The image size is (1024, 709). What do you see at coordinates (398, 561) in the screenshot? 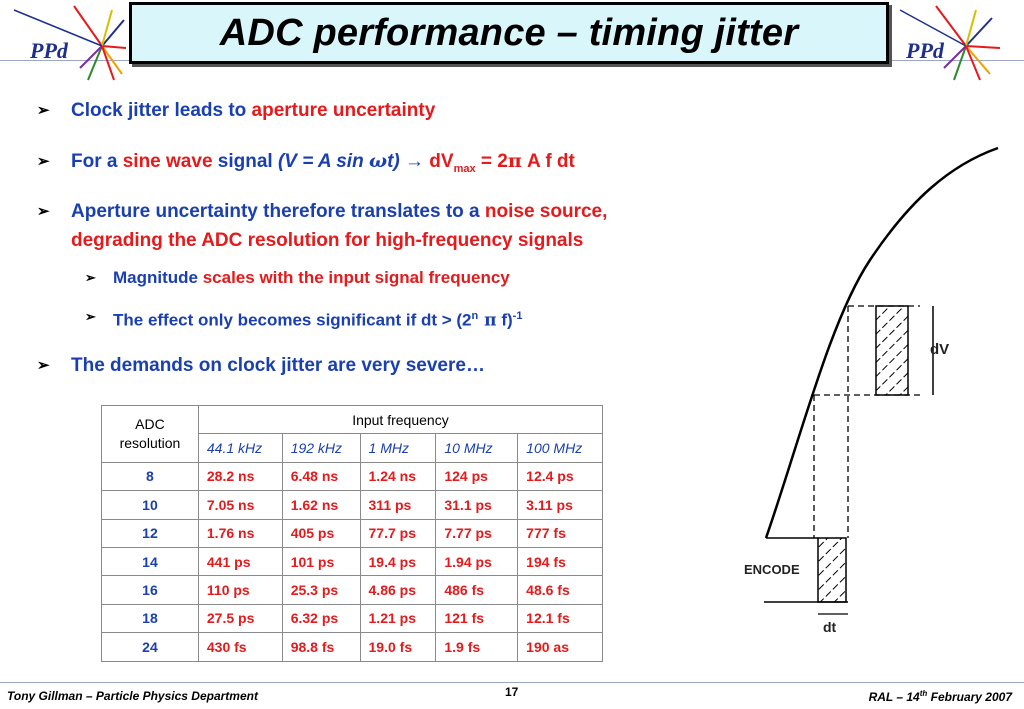
I see `jitter-value-cell: 19.4 ps` at bounding box center [398, 561].